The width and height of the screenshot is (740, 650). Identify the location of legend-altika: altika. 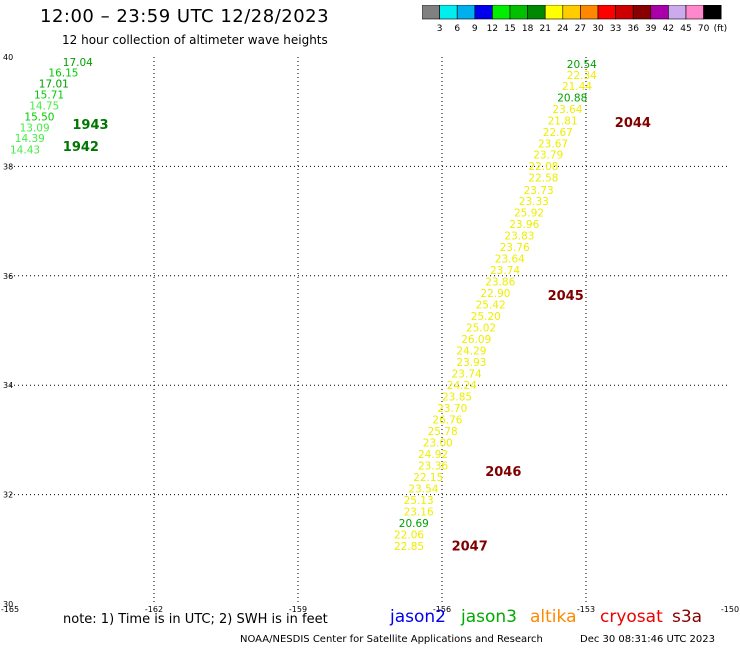
(553, 617).